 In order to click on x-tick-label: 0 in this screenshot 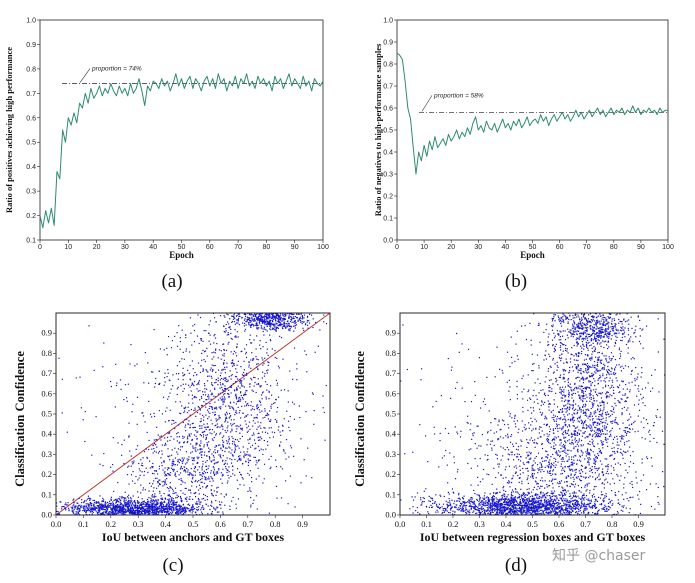, I will do `click(397, 247)`.